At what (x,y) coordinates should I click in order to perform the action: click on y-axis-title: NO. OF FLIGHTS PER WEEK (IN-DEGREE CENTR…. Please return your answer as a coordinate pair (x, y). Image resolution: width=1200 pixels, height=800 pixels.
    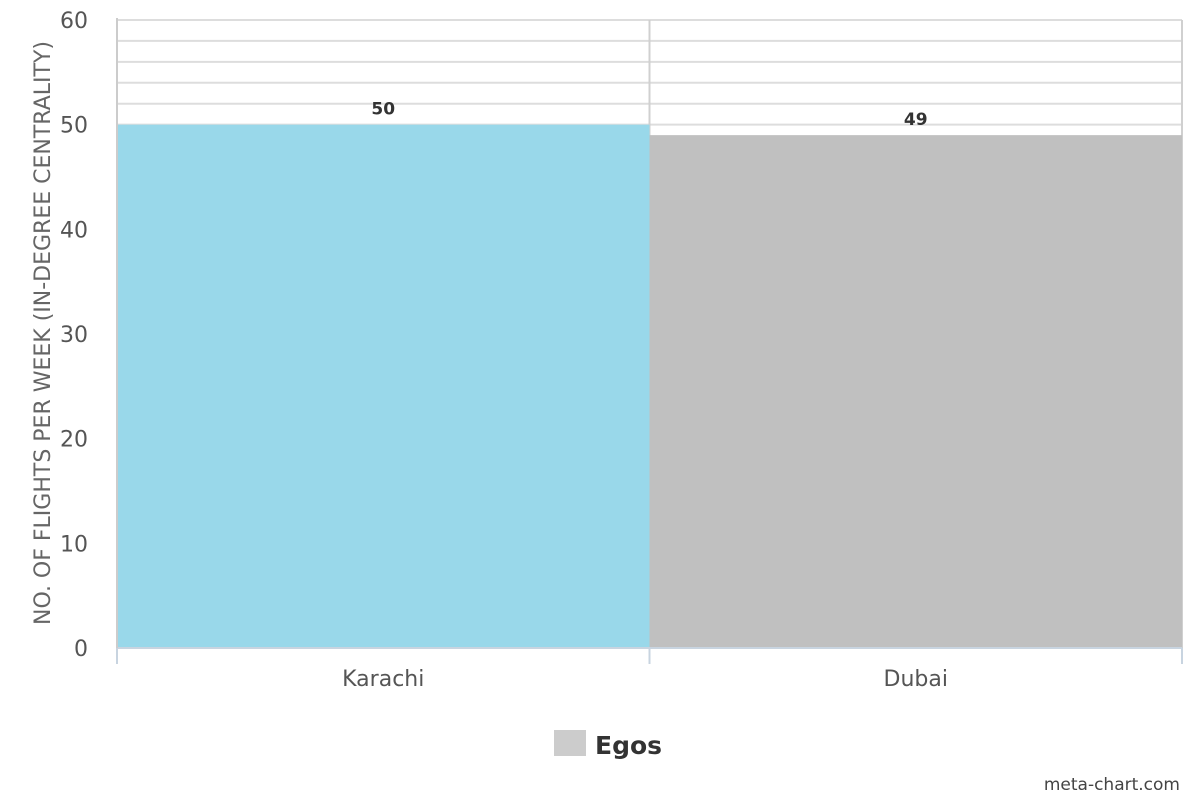
    Looking at the image, I should click on (43, 333).